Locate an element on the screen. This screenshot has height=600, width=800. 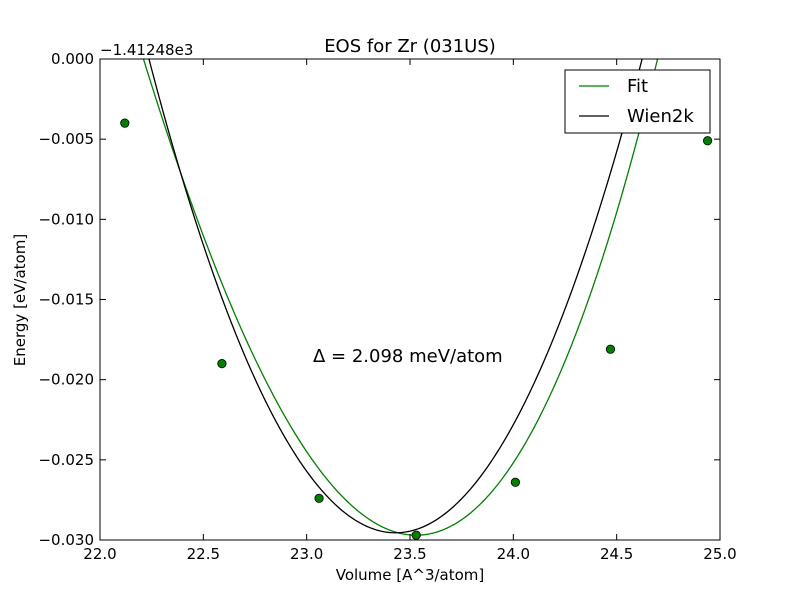
y-offset-label: −1.41248e3 is located at coordinates (146, 50).